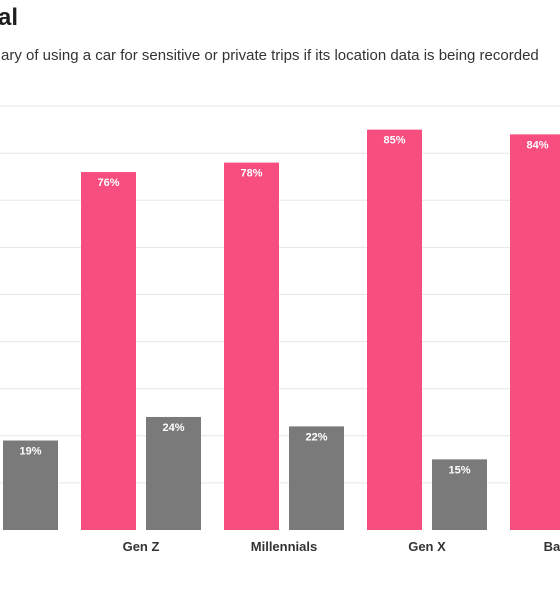  What do you see at coordinates (108, 183) in the screenshot?
I see `bar-value-label: 76%` at bounding box center [108, 183].